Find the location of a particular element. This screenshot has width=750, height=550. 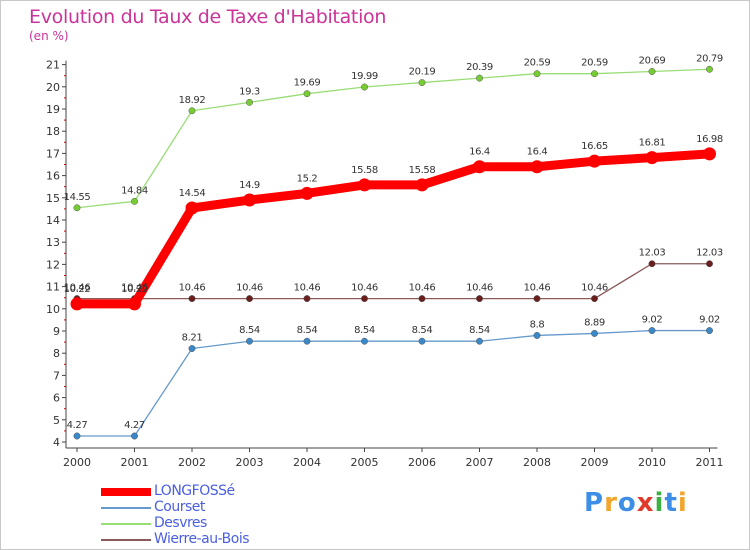

legend-label: Desvres is located at coordinates (180, 523).